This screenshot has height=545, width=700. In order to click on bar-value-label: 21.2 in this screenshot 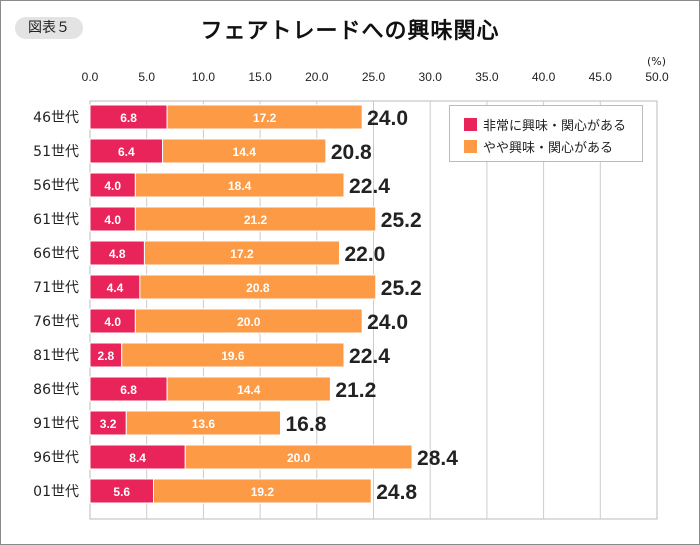, I will do `click(256, 220)`.